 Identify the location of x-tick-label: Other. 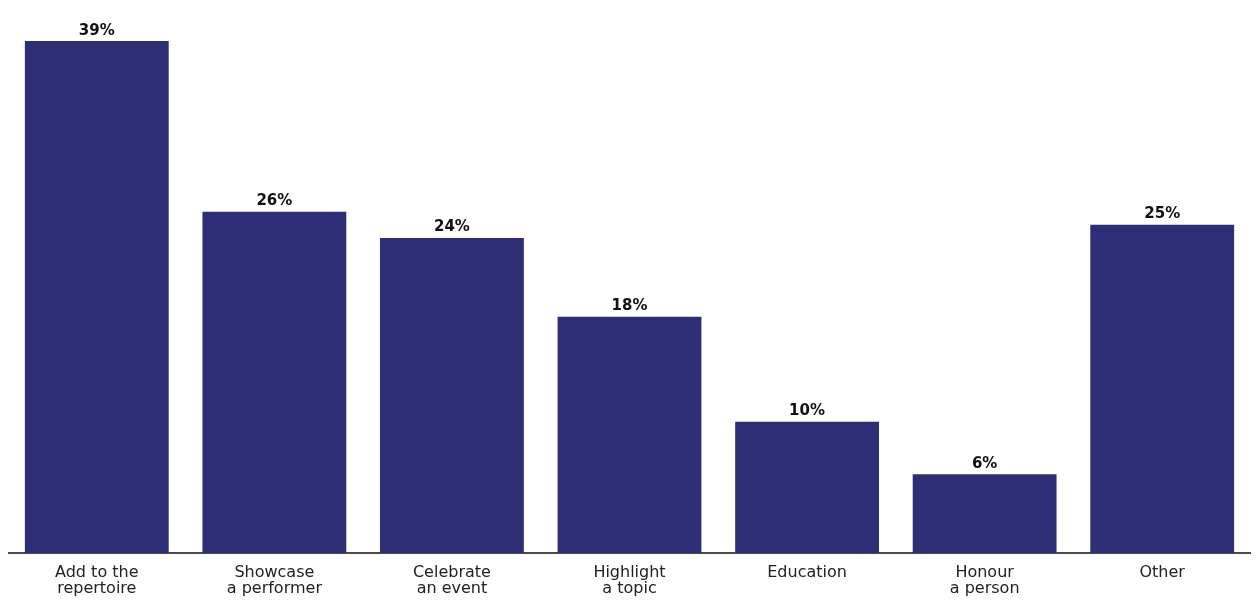
(1162, 571).